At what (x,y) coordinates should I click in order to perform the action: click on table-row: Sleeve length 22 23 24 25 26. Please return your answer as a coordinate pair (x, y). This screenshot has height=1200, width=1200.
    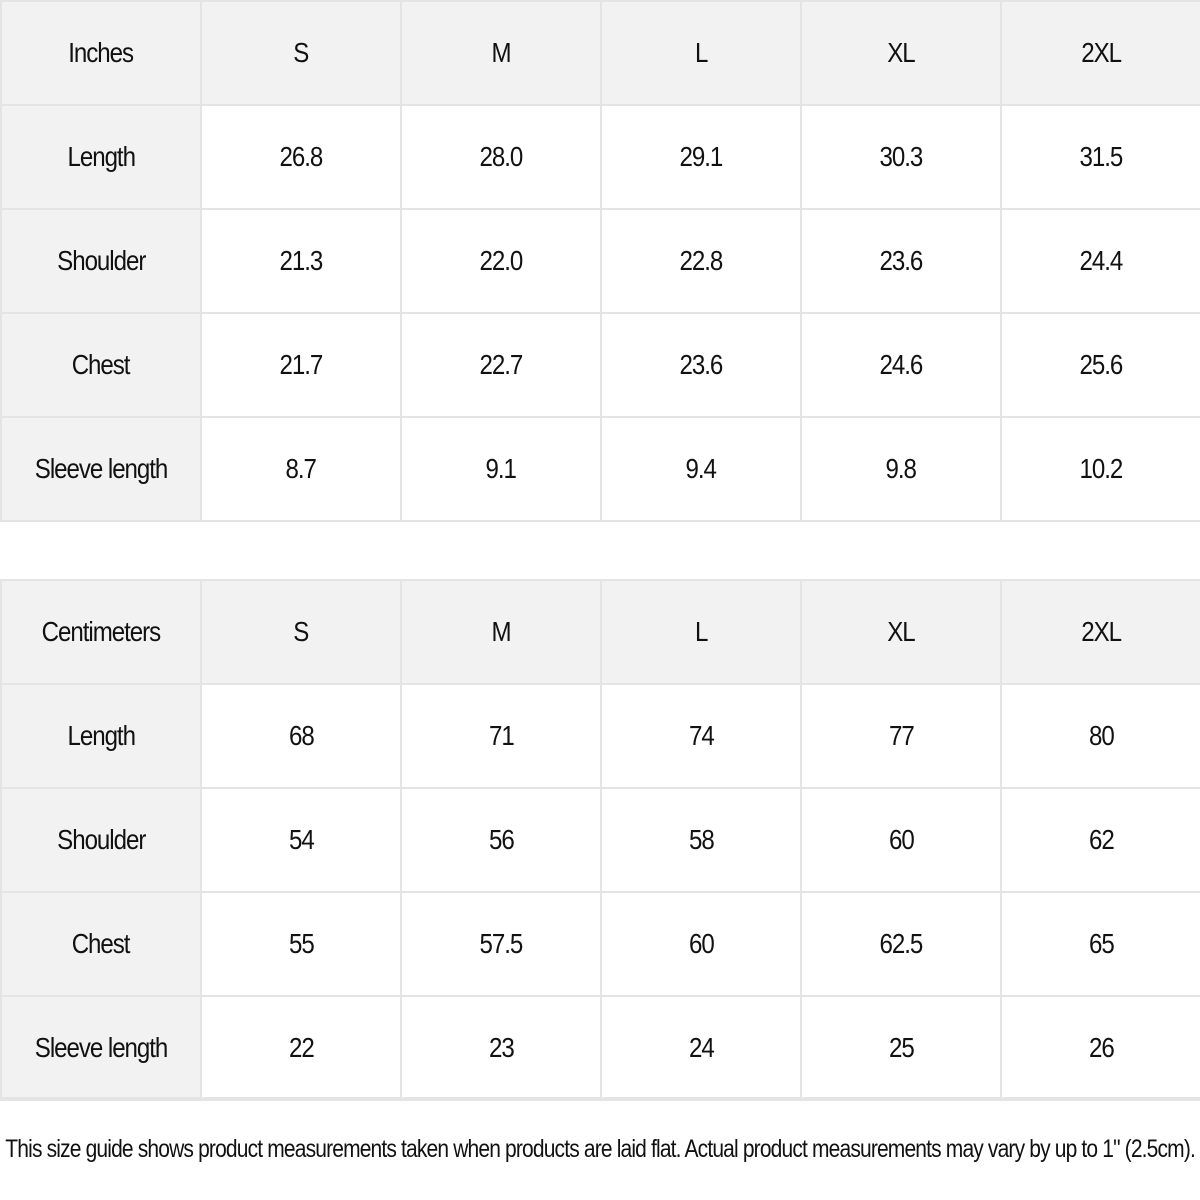
    Looking at the image, I should click on (600, 1048).